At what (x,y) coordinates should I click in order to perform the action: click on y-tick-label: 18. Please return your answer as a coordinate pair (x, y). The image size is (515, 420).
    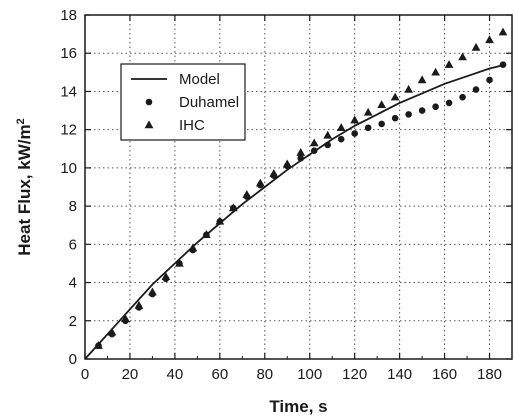
    Looking at the image, I should click on (68, 15).